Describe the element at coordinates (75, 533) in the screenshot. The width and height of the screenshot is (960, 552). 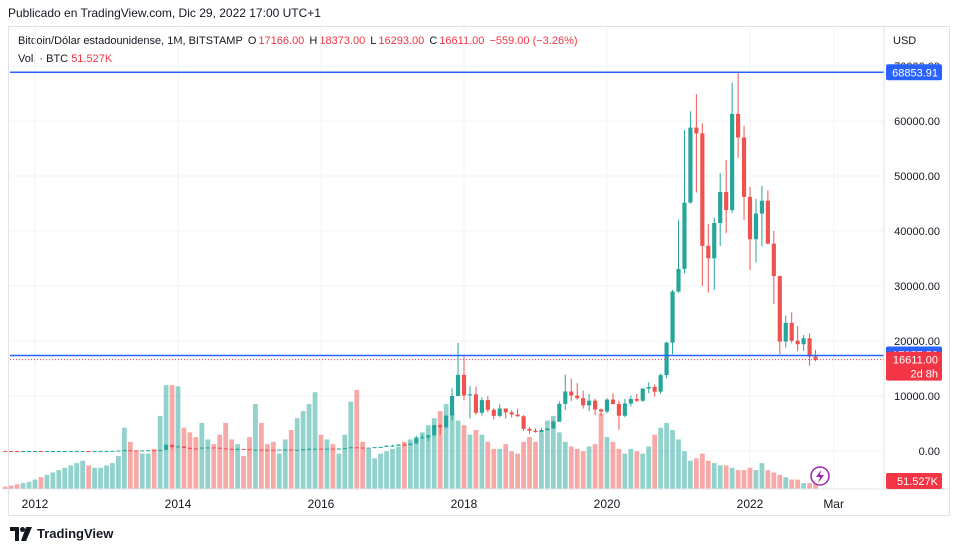
I see `brand-name: TradingView` at that location.